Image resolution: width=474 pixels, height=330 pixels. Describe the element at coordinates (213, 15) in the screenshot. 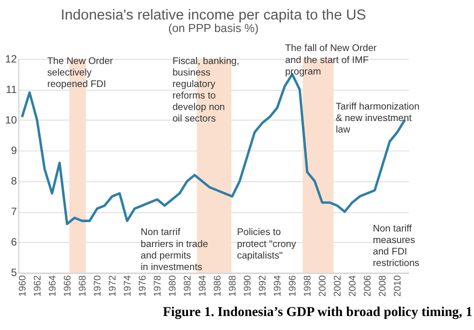

I see `chart-title: Indonesia's relative income per capita to the US` at that location.